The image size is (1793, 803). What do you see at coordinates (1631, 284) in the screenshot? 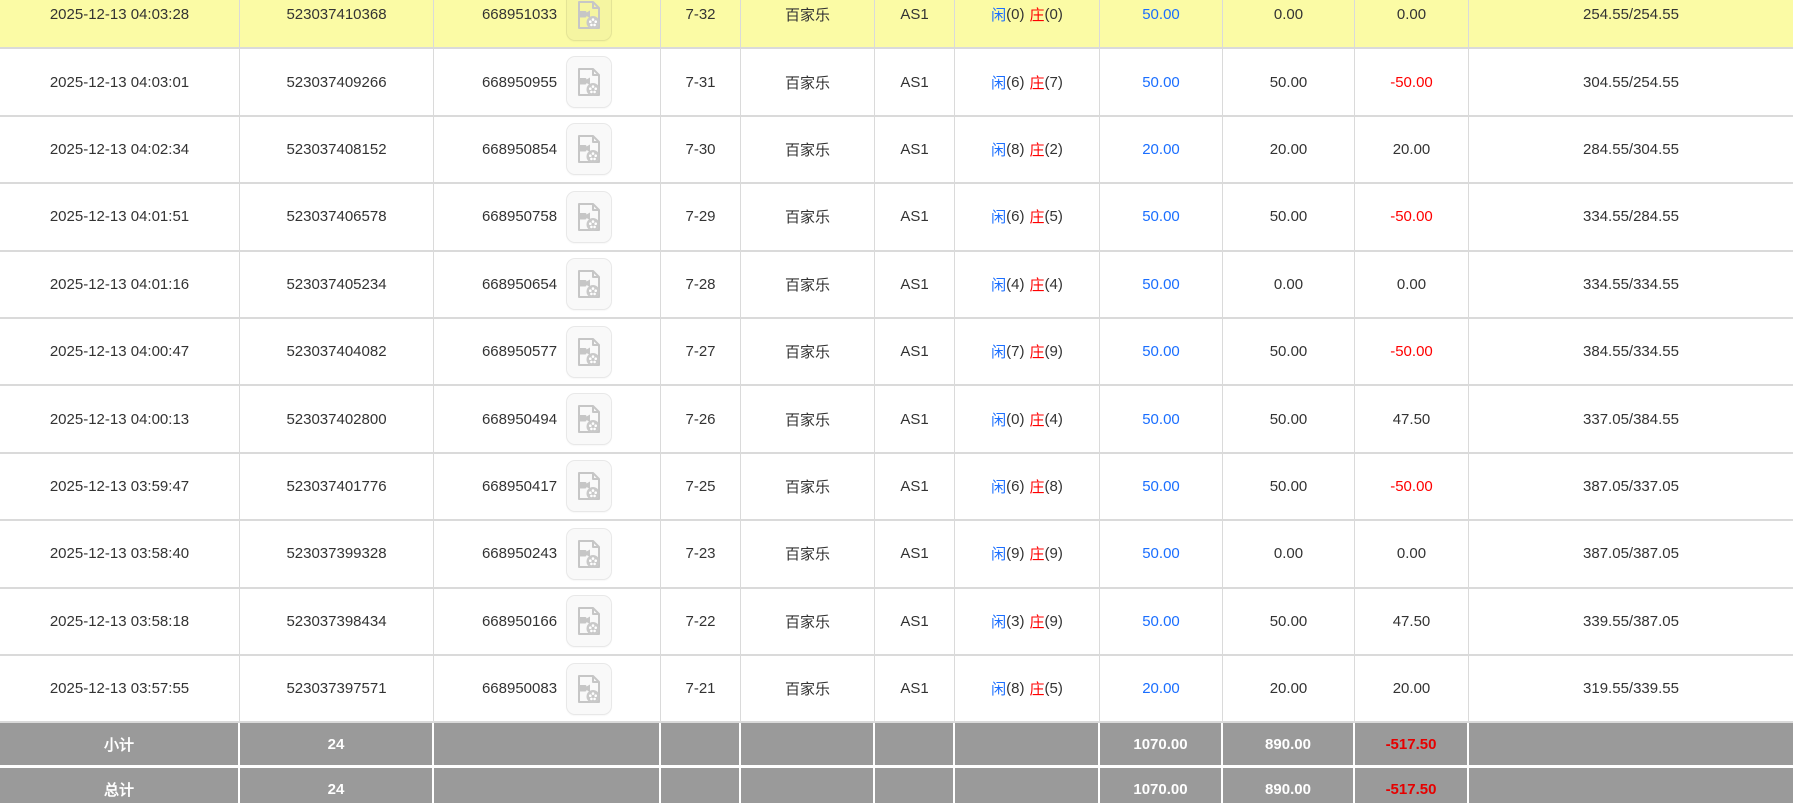
I see `cell-balance: 334.55/334.55` at bounding box center [1631, 284].